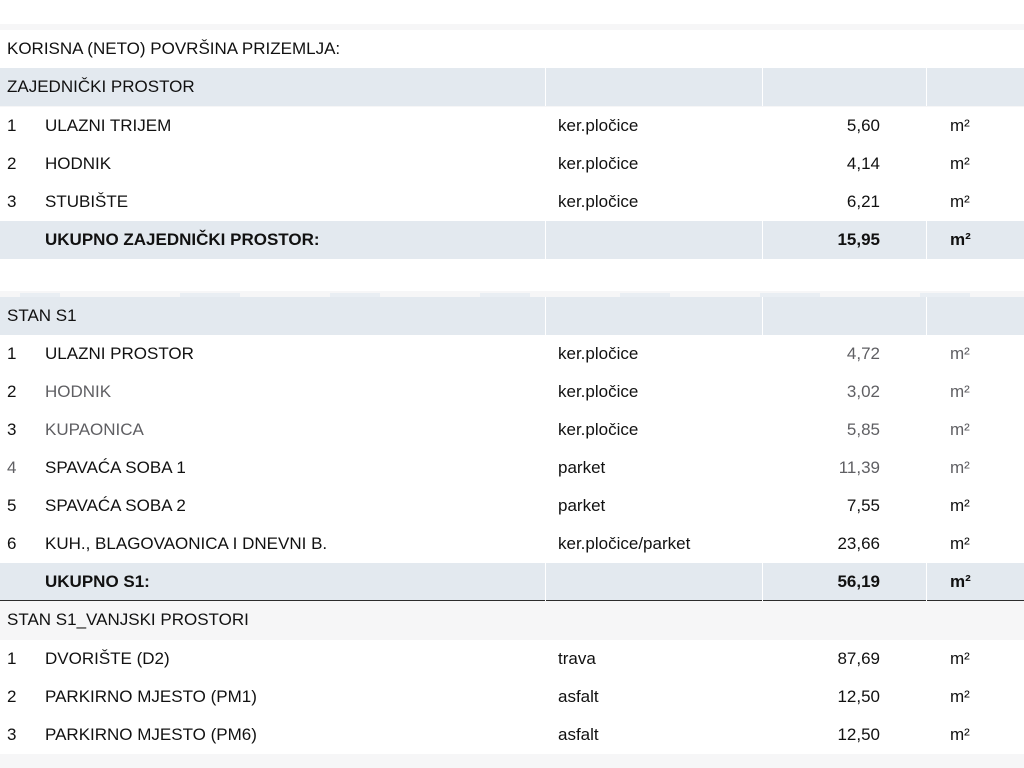 Image resolution: width=1024 pixels, height=768 pixels. What do you see at coordinates (577, 658) in the screenshot?
I see `floor-material: trava` at bounding box center [577, 658].